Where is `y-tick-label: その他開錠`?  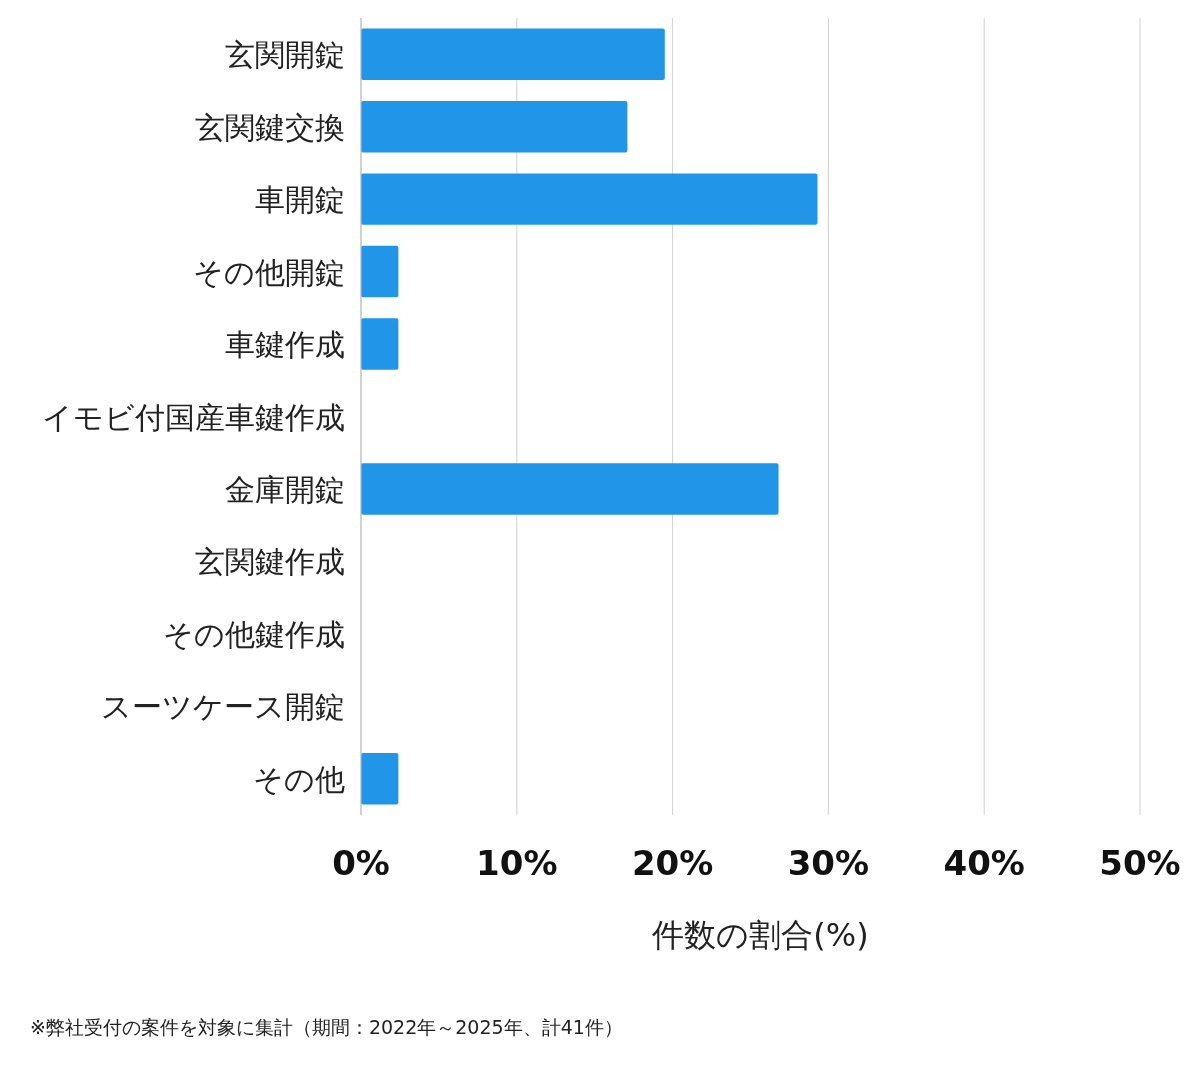 y-tick-label: その他開錠 is located at coordinates (269, 272).